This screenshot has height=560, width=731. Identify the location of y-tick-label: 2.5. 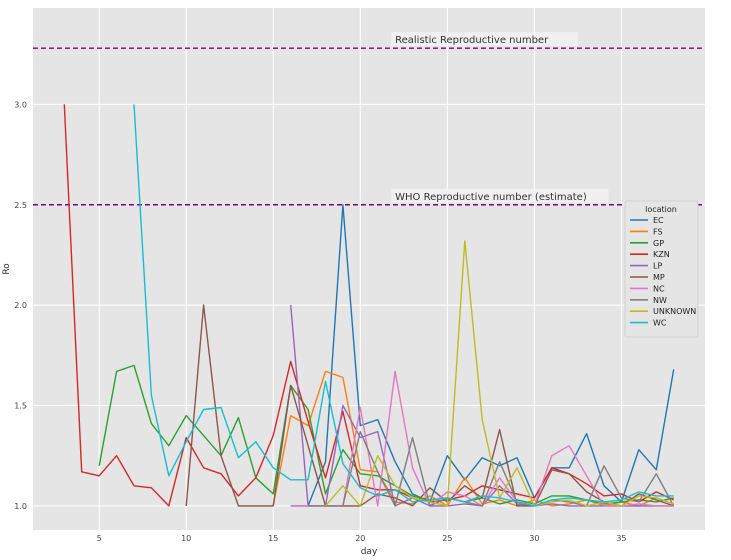
(20, 205).